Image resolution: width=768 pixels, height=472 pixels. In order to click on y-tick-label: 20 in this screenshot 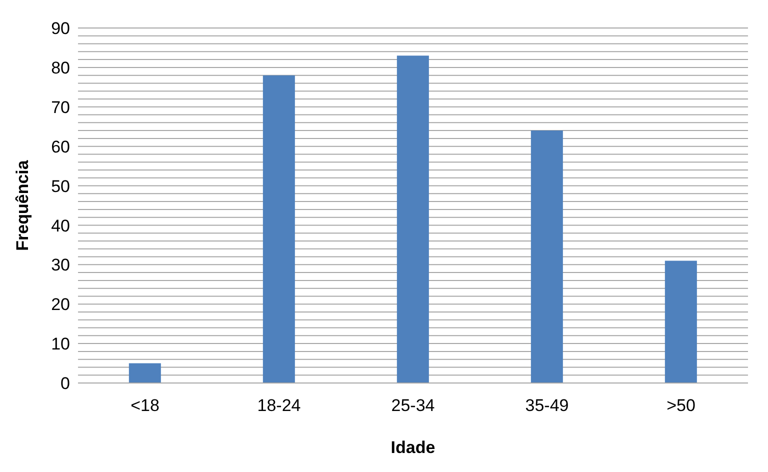, I will do `click(60, 304)`.